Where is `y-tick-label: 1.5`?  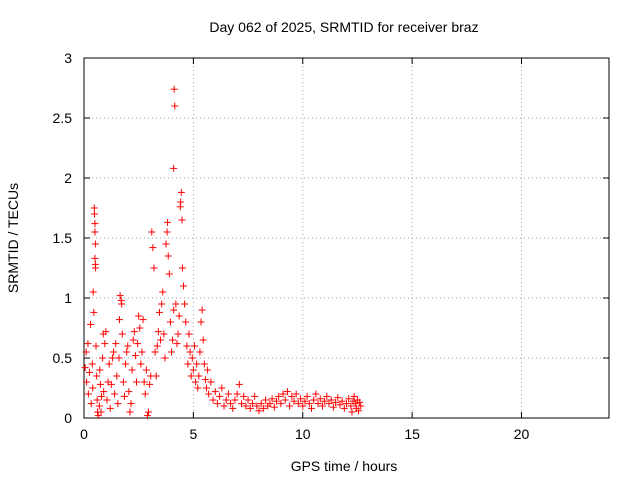 y-tick-label: 1.5 is located at coordinates (63, 238).